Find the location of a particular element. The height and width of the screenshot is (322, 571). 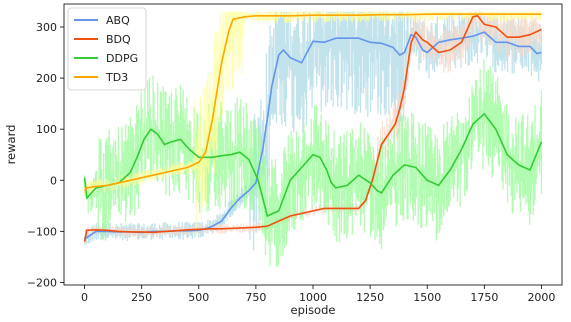

legend: ABQ BDQ DDPG TD3 is located at coordinates (107, 49).